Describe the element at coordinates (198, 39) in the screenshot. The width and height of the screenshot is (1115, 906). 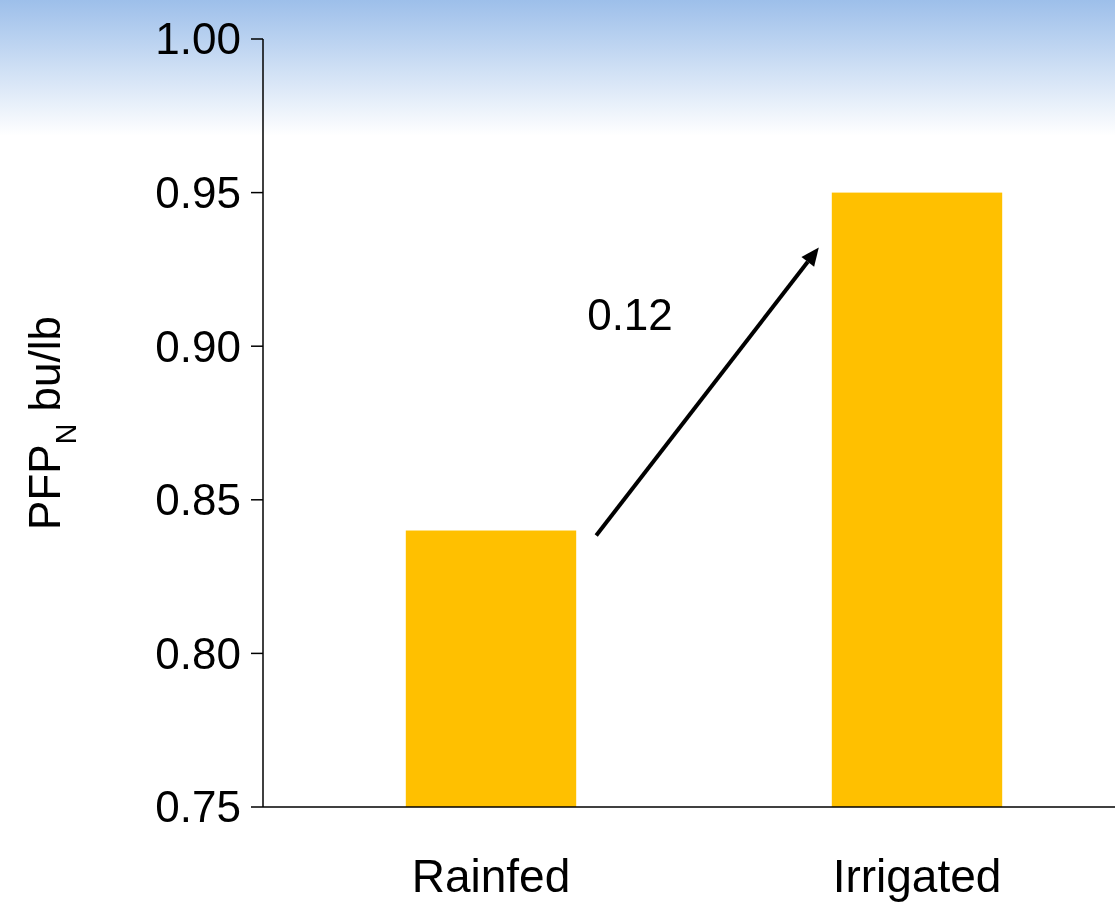
I see `y-tick-label: 1.00` at that location.